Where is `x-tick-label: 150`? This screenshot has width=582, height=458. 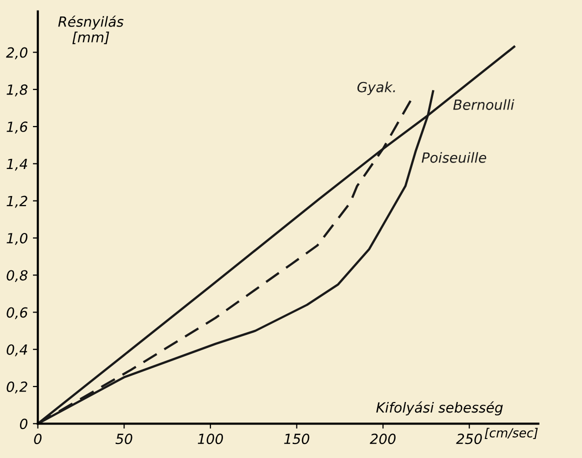
x-tick-label: 150 is located at coordinates (297, 439).